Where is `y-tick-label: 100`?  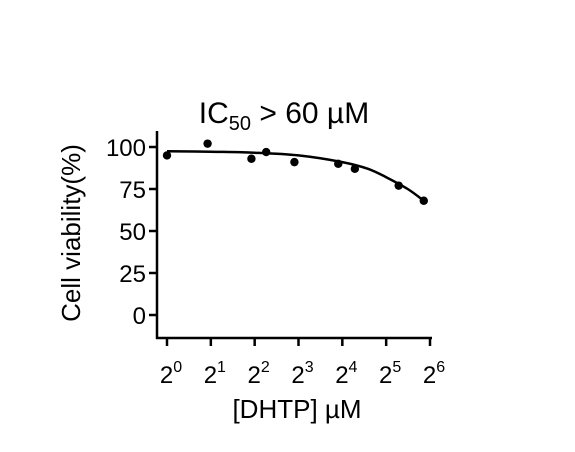 y-tick-label: 100 is located at coordinates (126, 148).